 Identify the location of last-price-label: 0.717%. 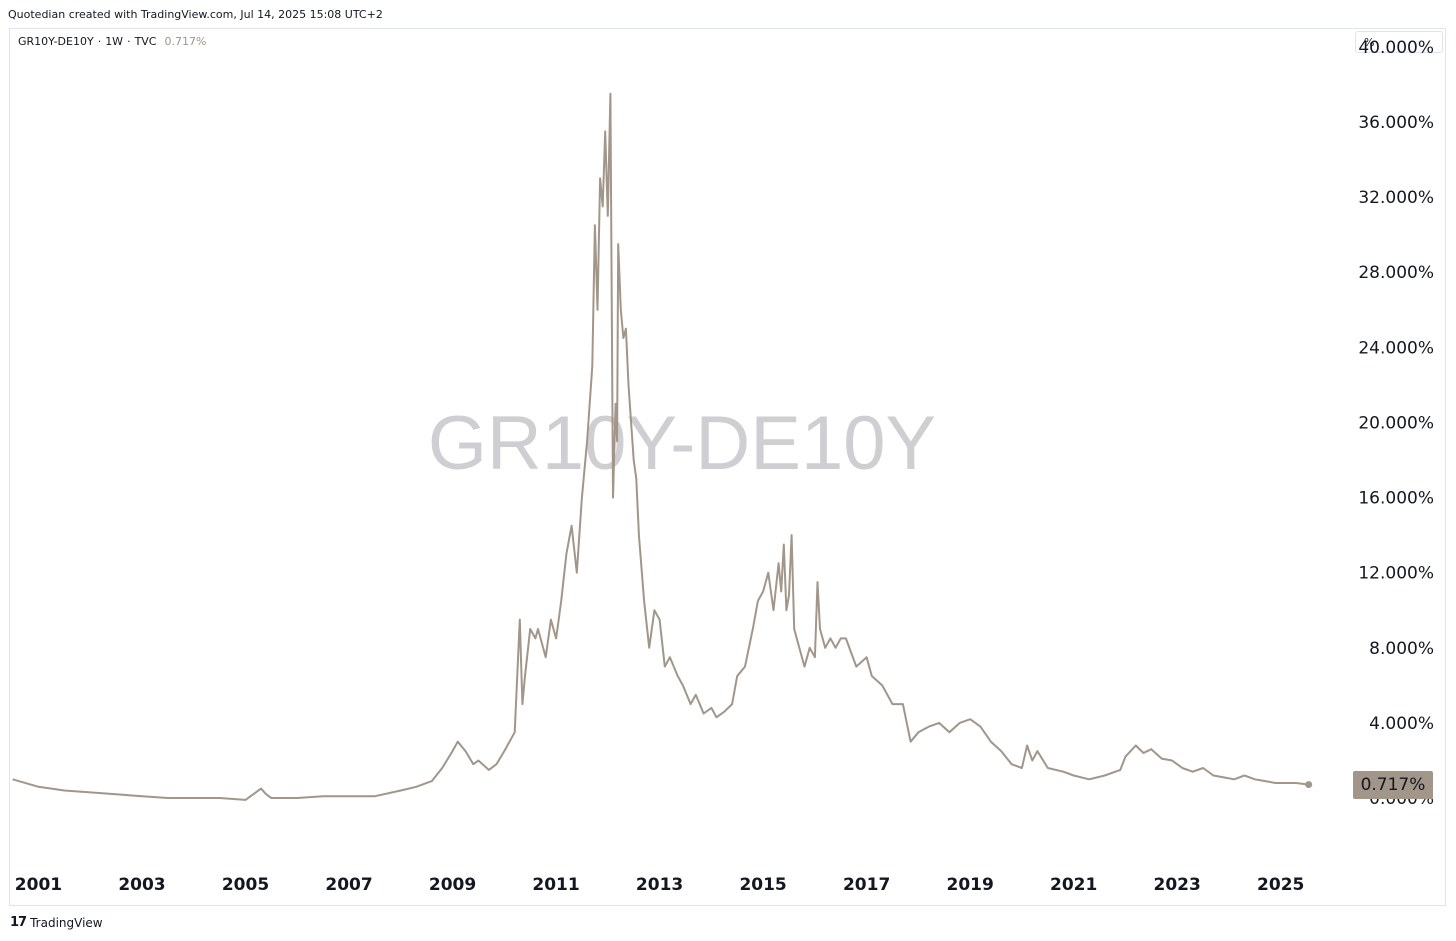
(1393, 785).